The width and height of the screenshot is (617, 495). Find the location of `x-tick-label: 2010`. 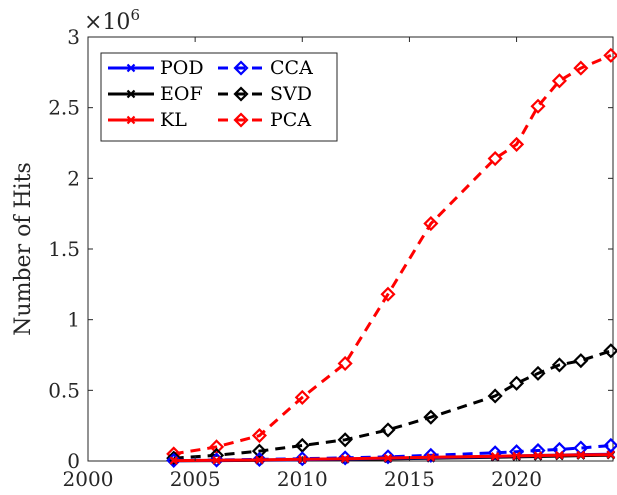

x-tick-label: 2010 is located at coordinates (302, 479).